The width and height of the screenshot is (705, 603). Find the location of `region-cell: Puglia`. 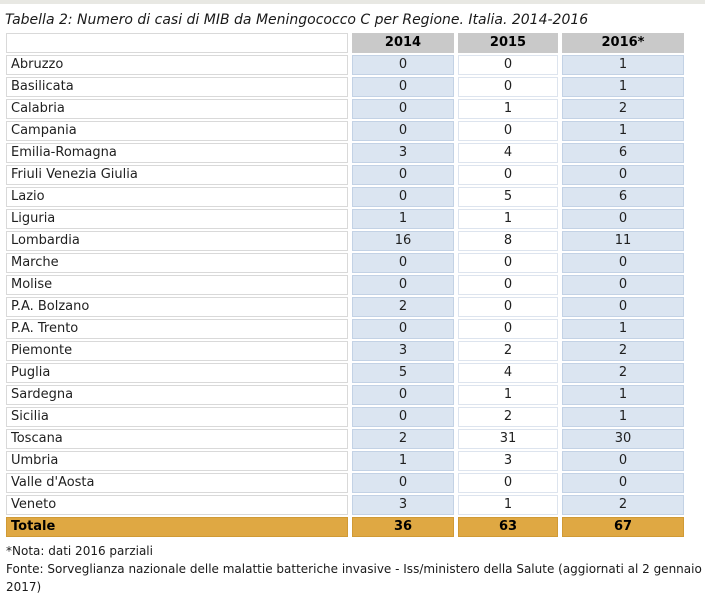

region-cell: Puglia is located at coordinates (177, 373).